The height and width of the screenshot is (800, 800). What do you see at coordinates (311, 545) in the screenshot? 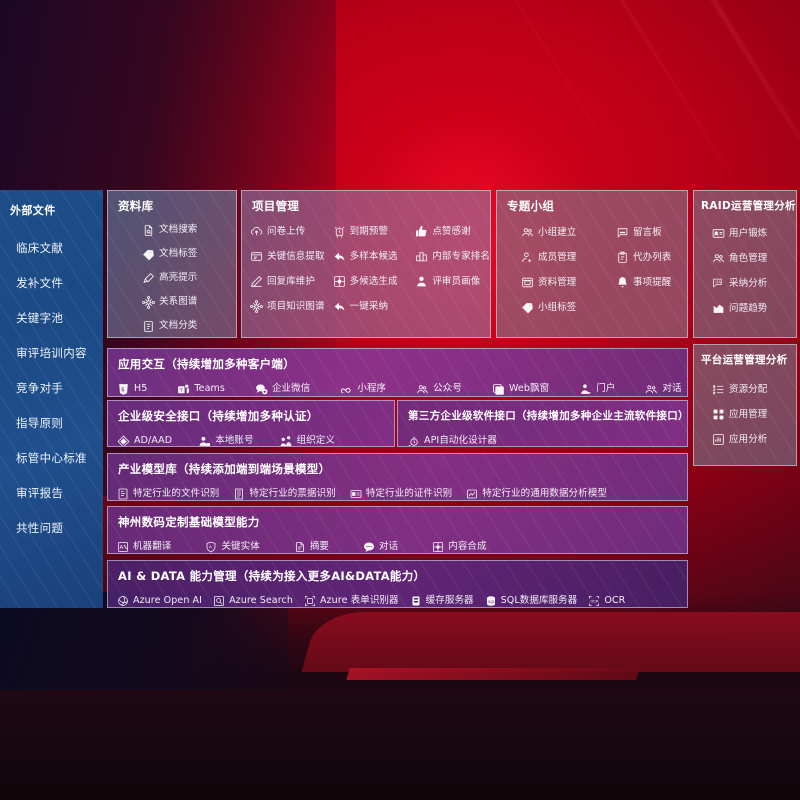
I see `bm-item-summary: 摘要` at bounding box center [311, 545].